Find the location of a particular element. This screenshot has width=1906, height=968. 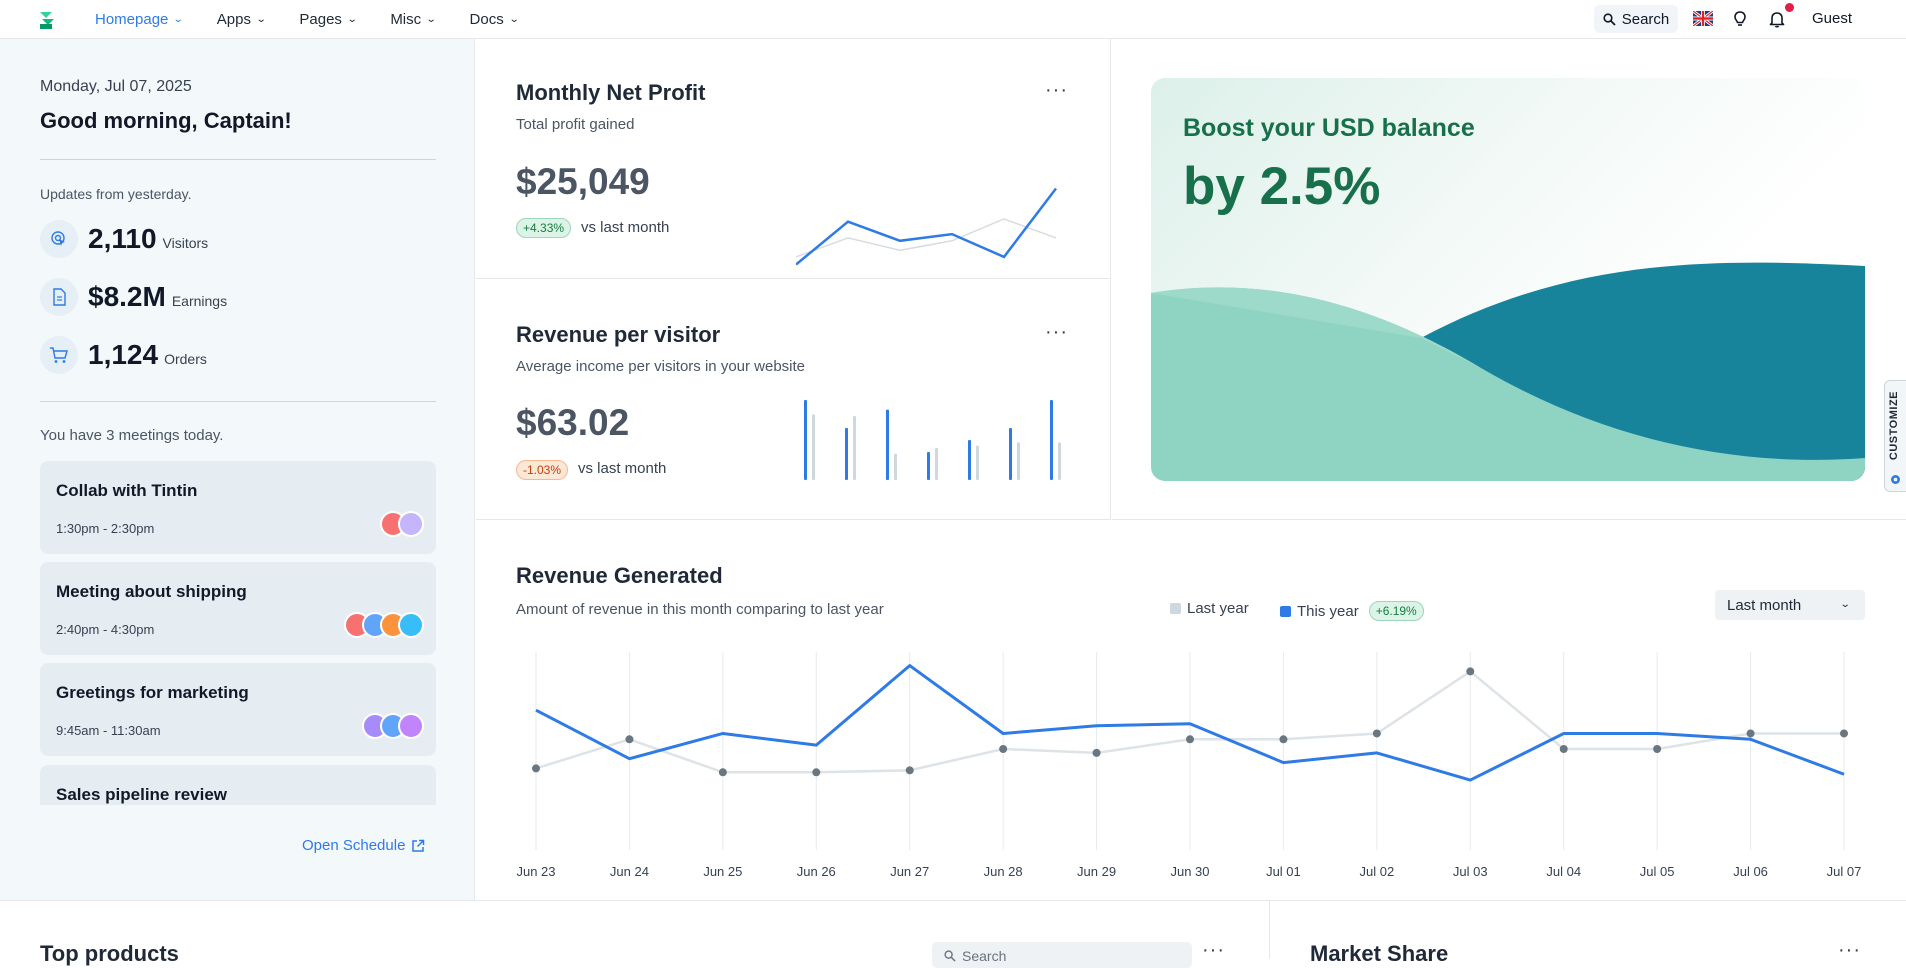

nav-item-pages: Pages ⌄ is located at coordinates (328, 19).